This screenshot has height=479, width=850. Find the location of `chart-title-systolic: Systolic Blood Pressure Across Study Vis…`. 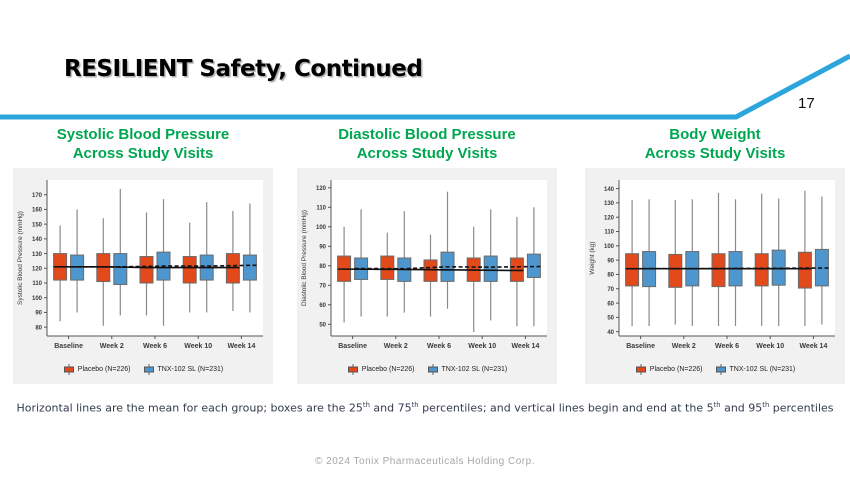

chart-title-systolic: Systolic Blood Pressure Across Study Vis… is located at coordinates (143, 146).